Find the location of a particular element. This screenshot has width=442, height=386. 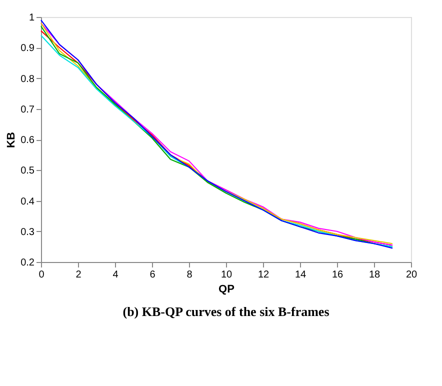

x-tick-label: 0 is located at coordinates (41, 275).